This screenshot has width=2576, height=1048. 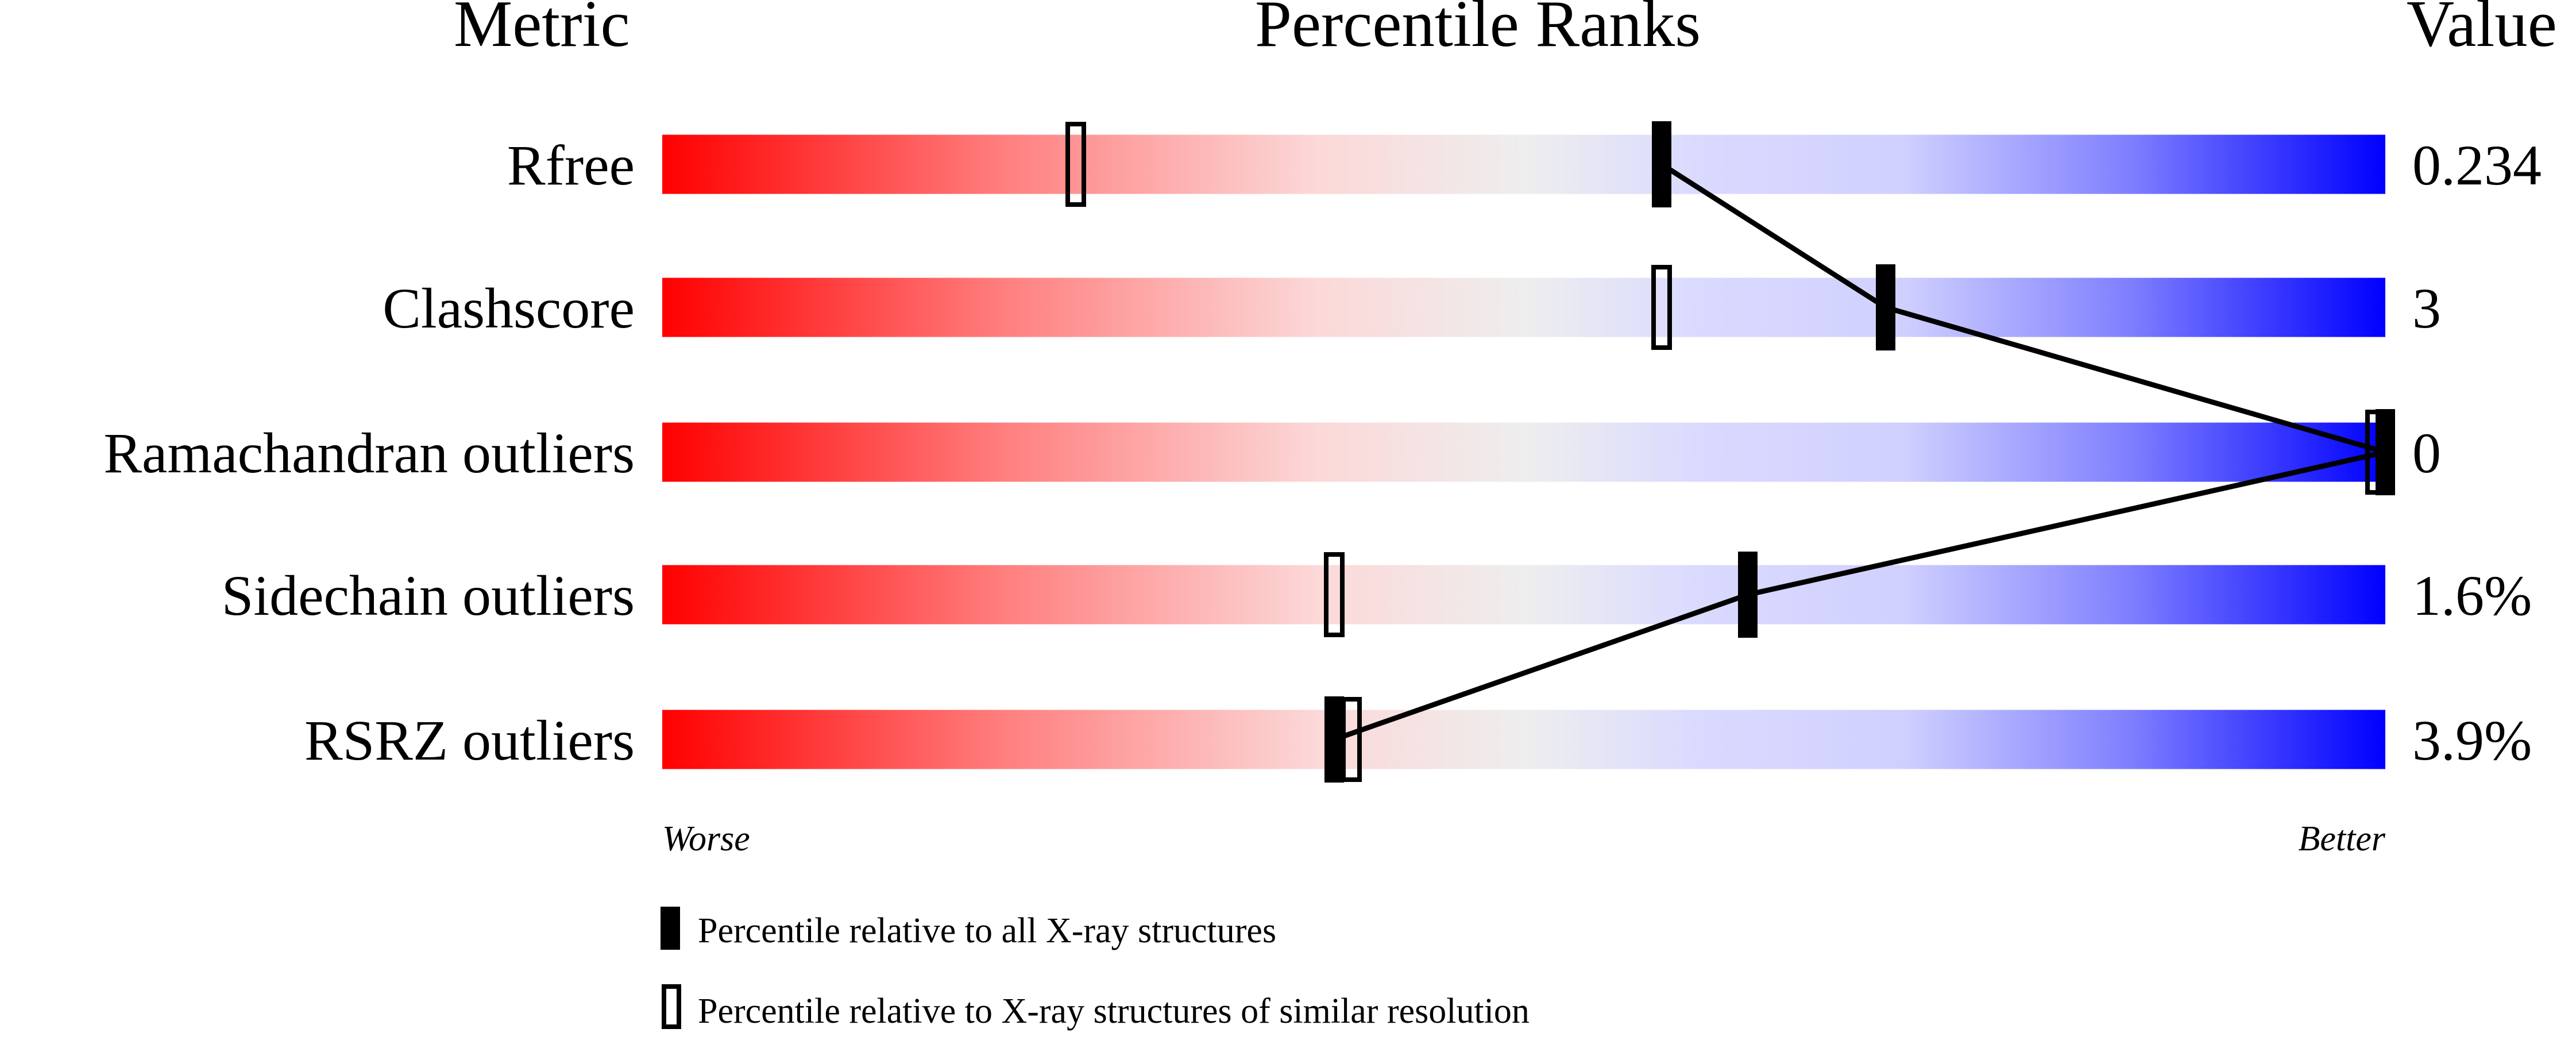 I want to click on metric-label: Rfree, so click(x=571, y=165).